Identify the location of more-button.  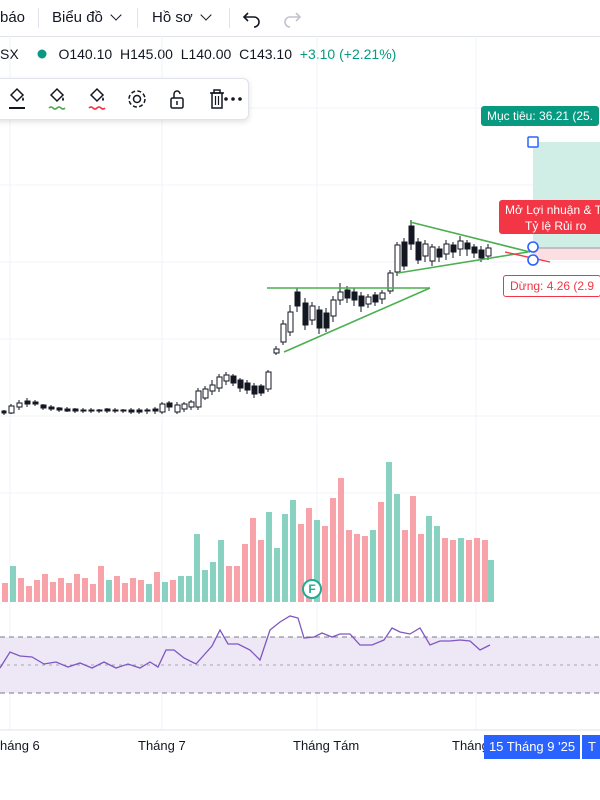
(234, 99).